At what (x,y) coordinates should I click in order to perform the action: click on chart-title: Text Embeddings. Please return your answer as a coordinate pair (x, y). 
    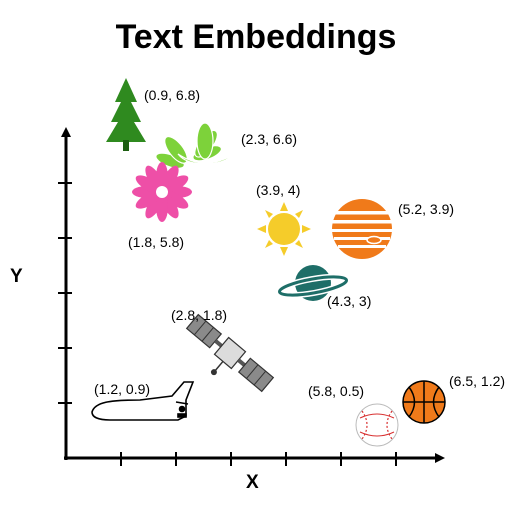
    Looking at the image, I should click on (256, 37).